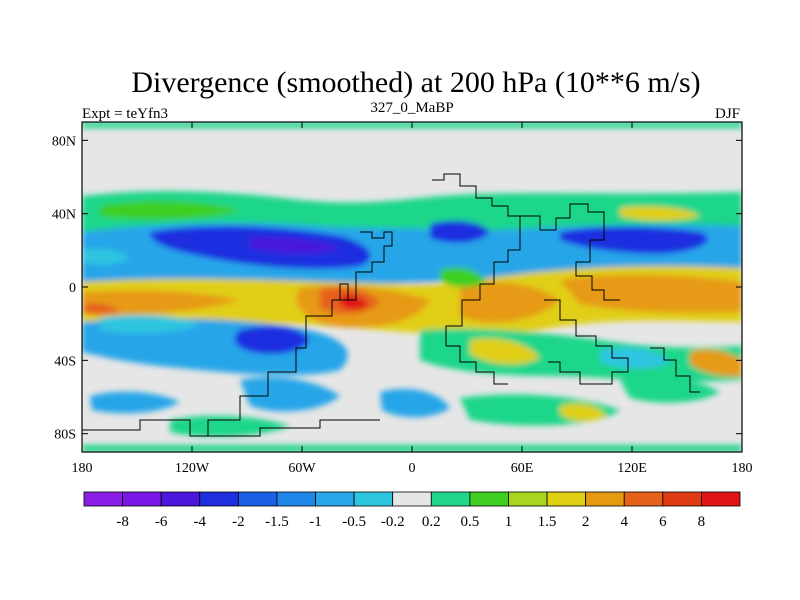 The width and height of the screenshot is (800, 600). Describe the element at coordinates (272, 340) in the screenshot. I see `south-blue-core` at that location.